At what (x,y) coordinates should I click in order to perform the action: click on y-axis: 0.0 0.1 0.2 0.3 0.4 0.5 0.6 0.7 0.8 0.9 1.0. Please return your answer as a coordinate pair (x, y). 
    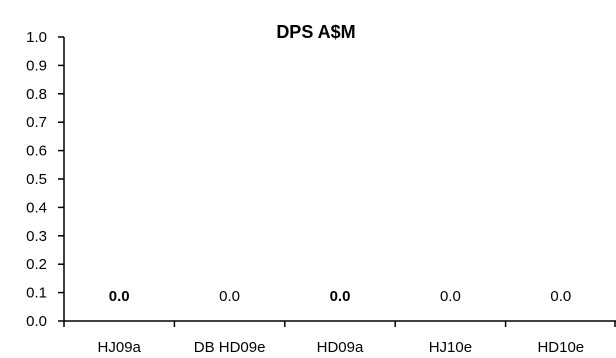
    Looking at the image, I should click on (45, 179).